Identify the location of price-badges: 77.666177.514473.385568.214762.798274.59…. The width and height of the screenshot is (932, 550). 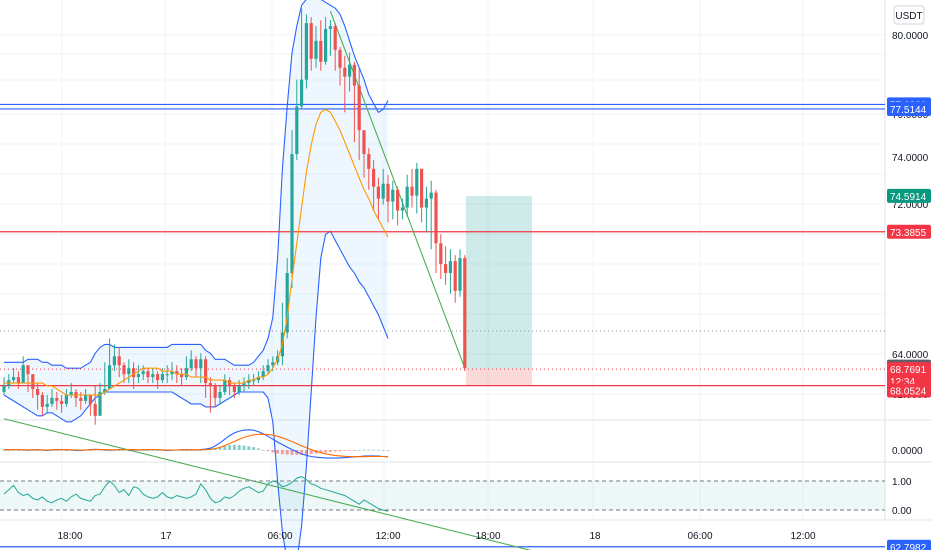
(909, 323).